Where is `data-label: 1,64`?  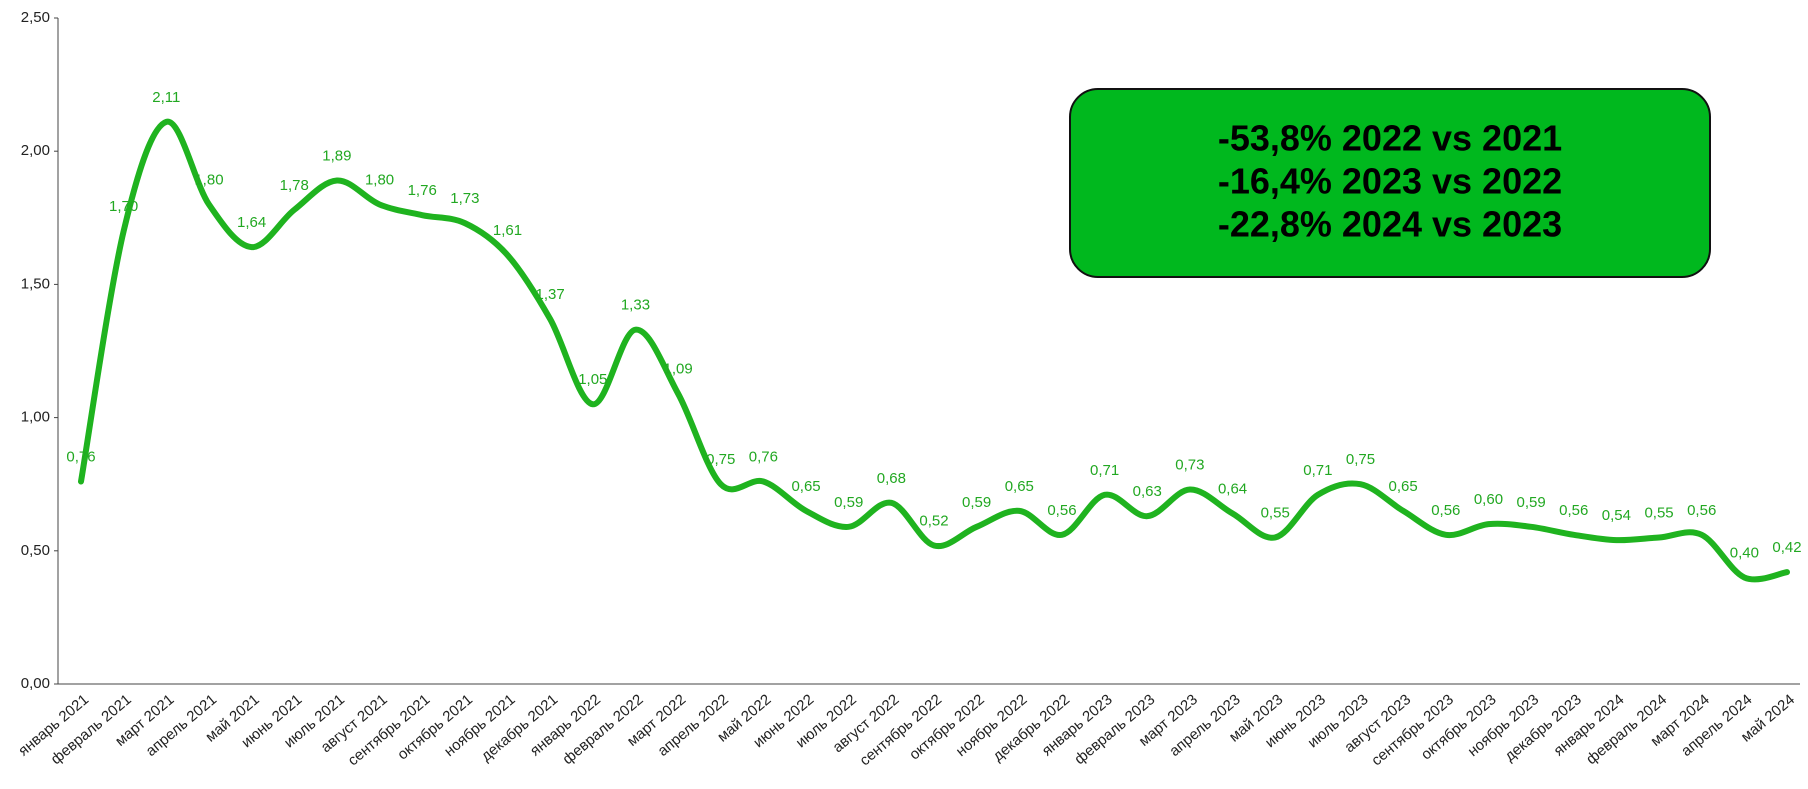 data-label: 1,64 is located at coordinates (251, 222).